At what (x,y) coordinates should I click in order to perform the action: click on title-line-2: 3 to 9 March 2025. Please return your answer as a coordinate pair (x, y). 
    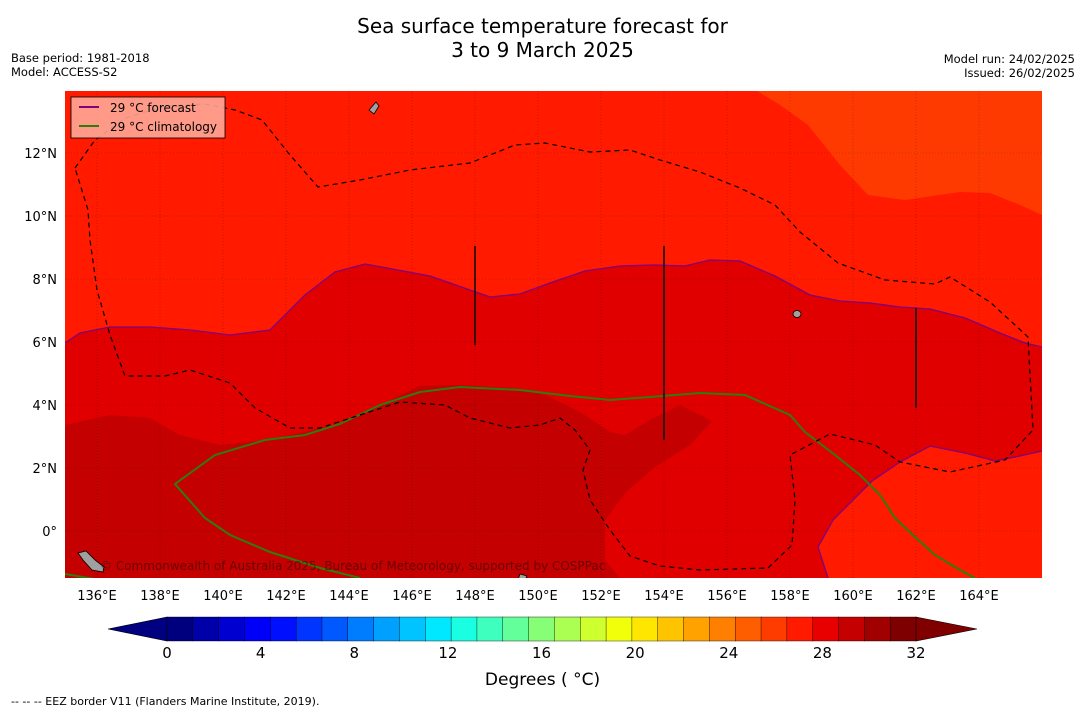
    Looking at the image, I should click on (542, 50).